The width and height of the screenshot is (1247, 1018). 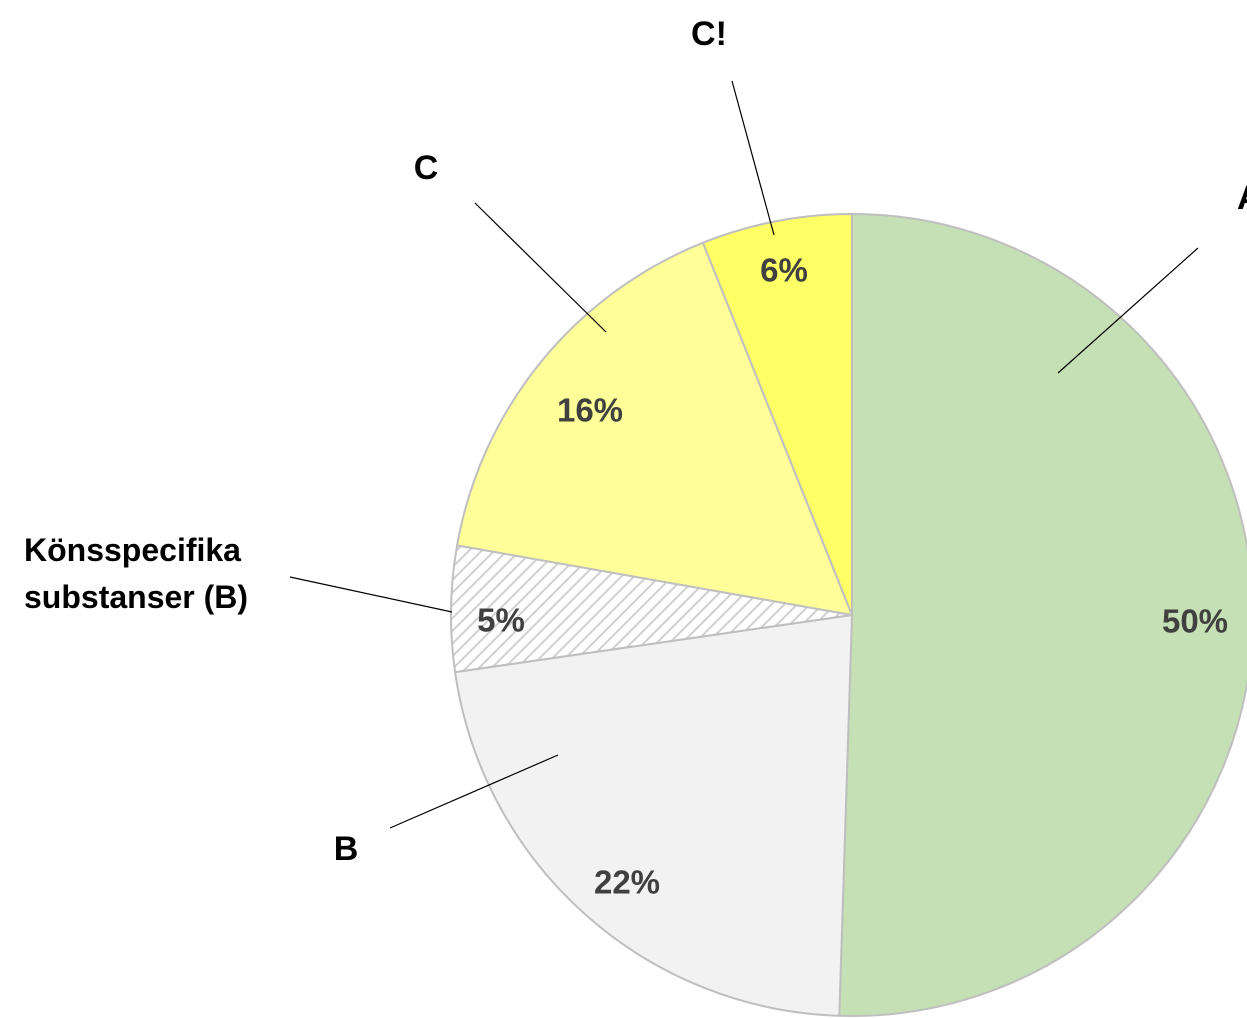 I want to click on value-label-konsspecifika-substanser-b: 5%, so click(x=501, y=620).